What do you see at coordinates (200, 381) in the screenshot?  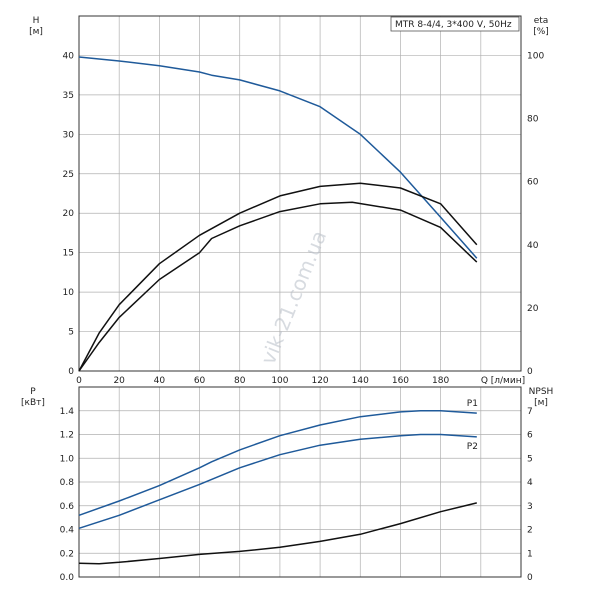 I see `x-tick-label: 60` at bounding box center [200, 381].